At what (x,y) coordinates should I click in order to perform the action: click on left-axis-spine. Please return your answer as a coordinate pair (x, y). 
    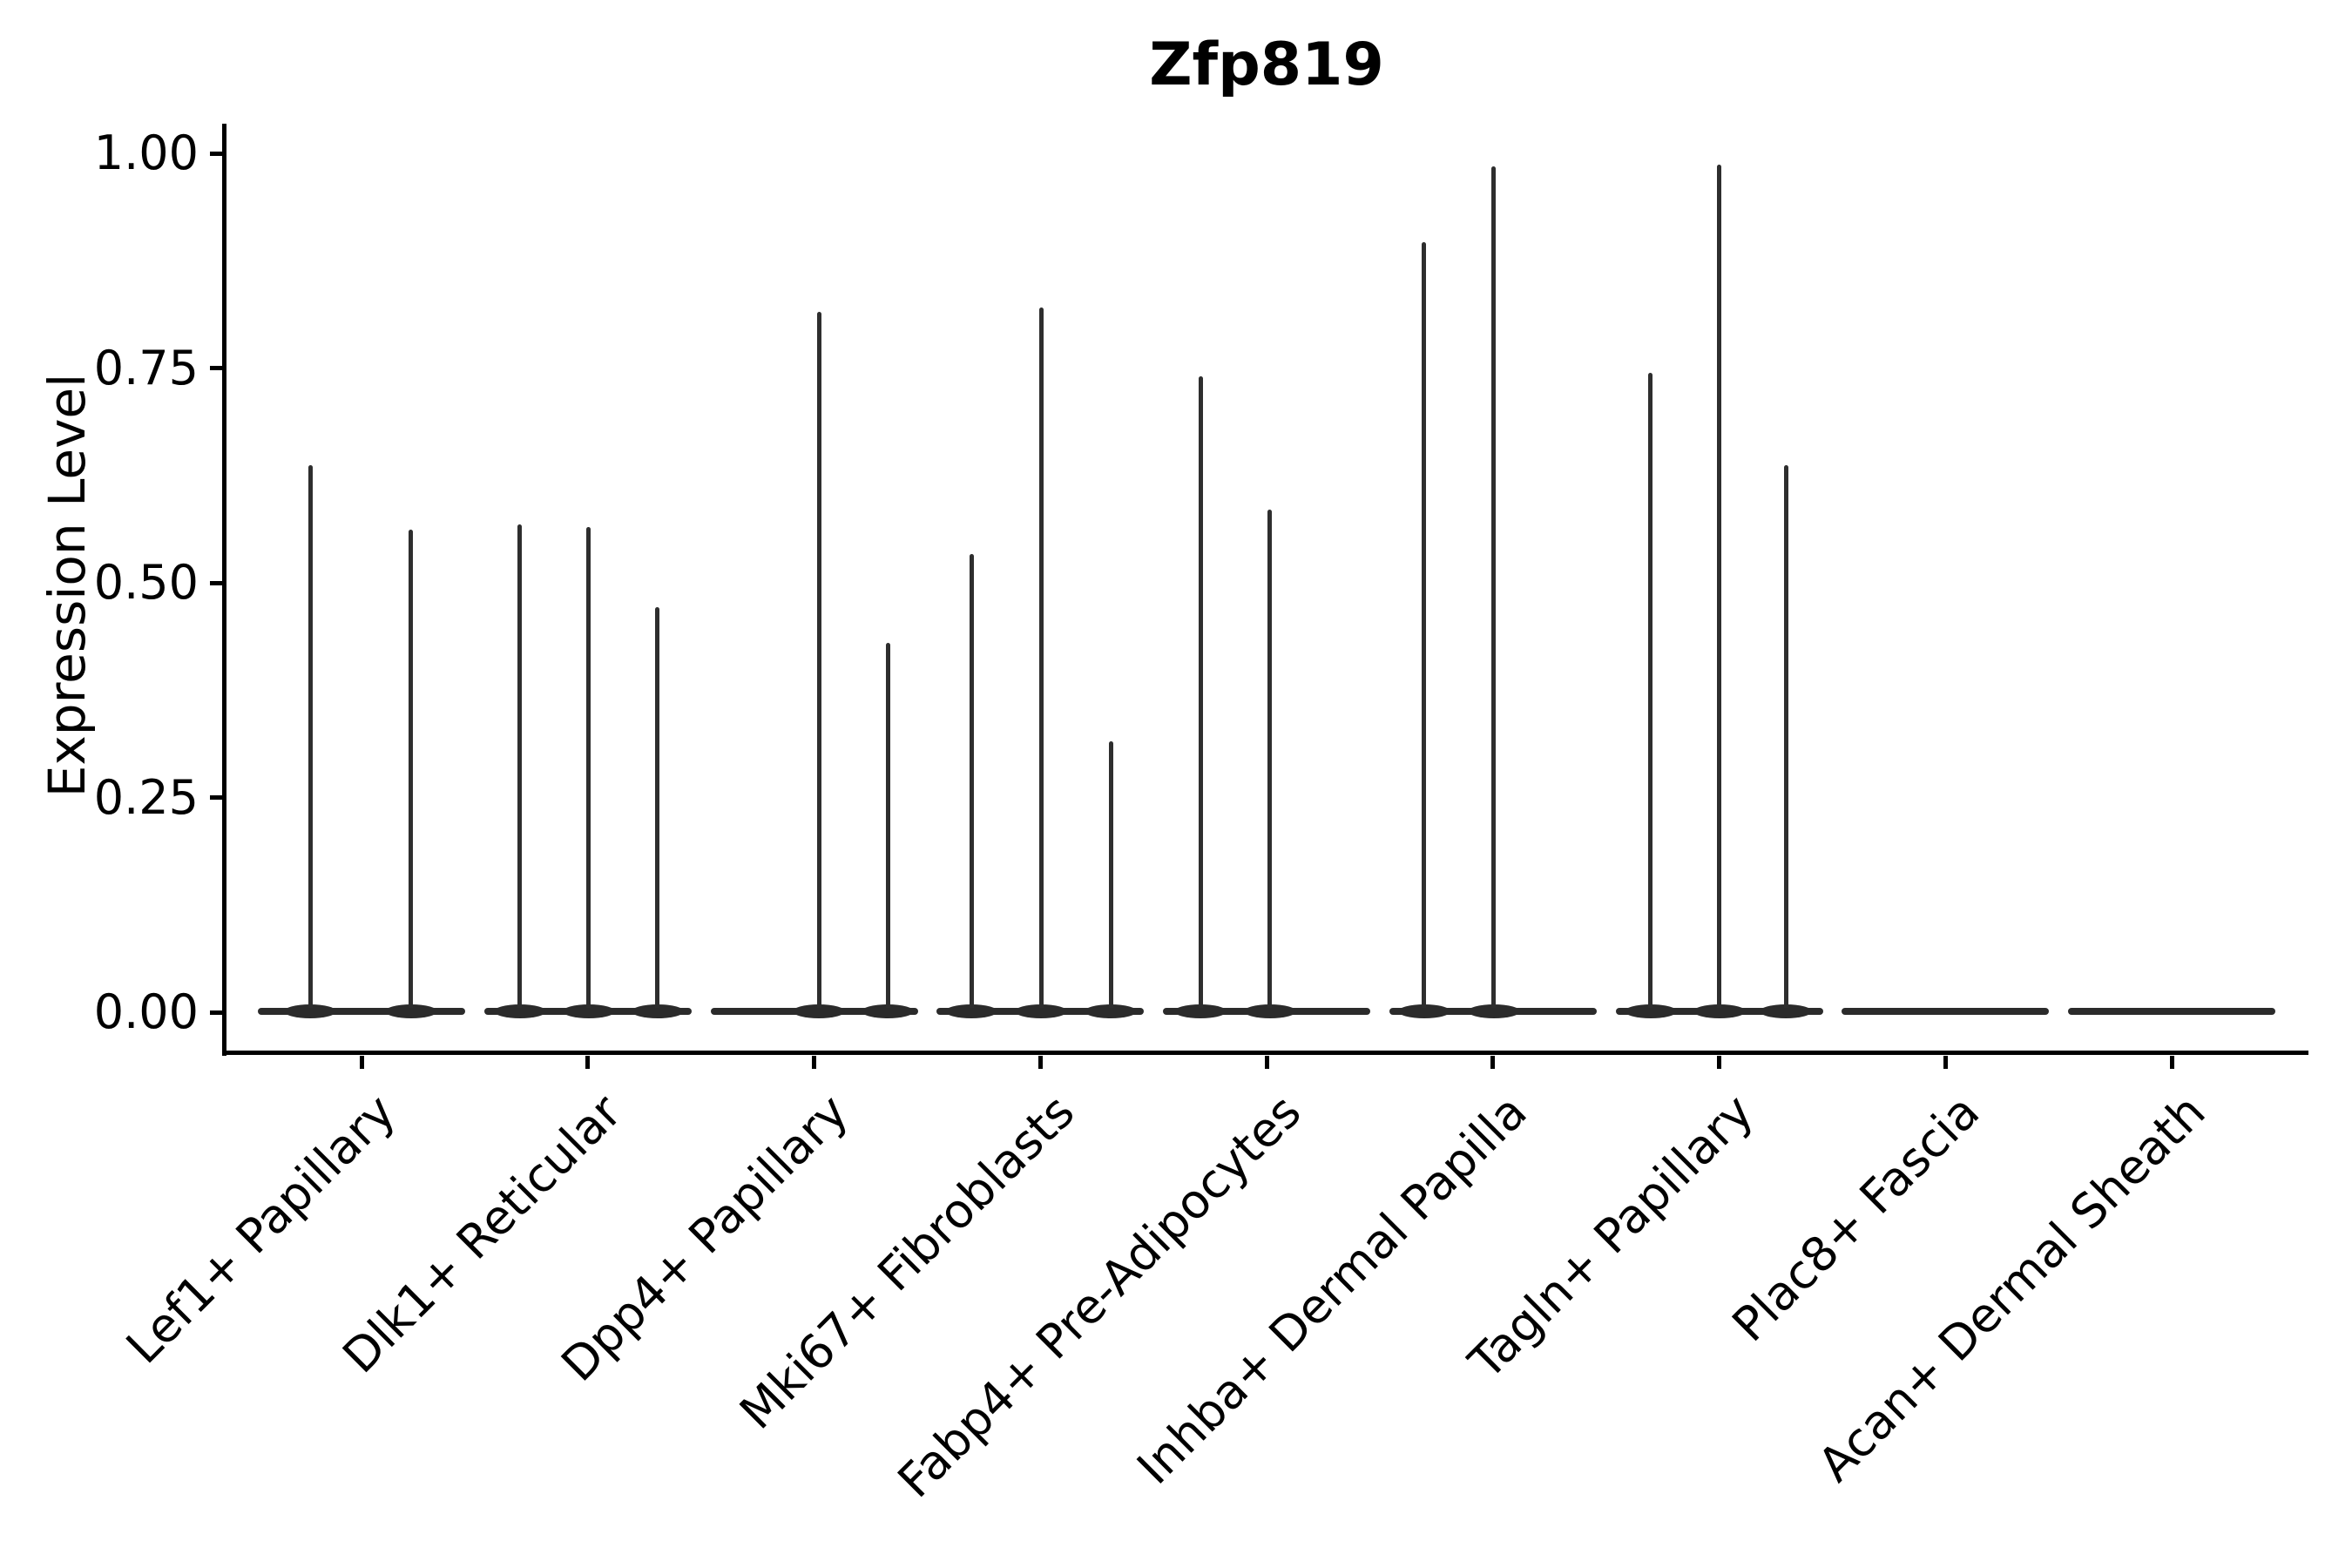
    Looking at the image, I should click on (224, 590).